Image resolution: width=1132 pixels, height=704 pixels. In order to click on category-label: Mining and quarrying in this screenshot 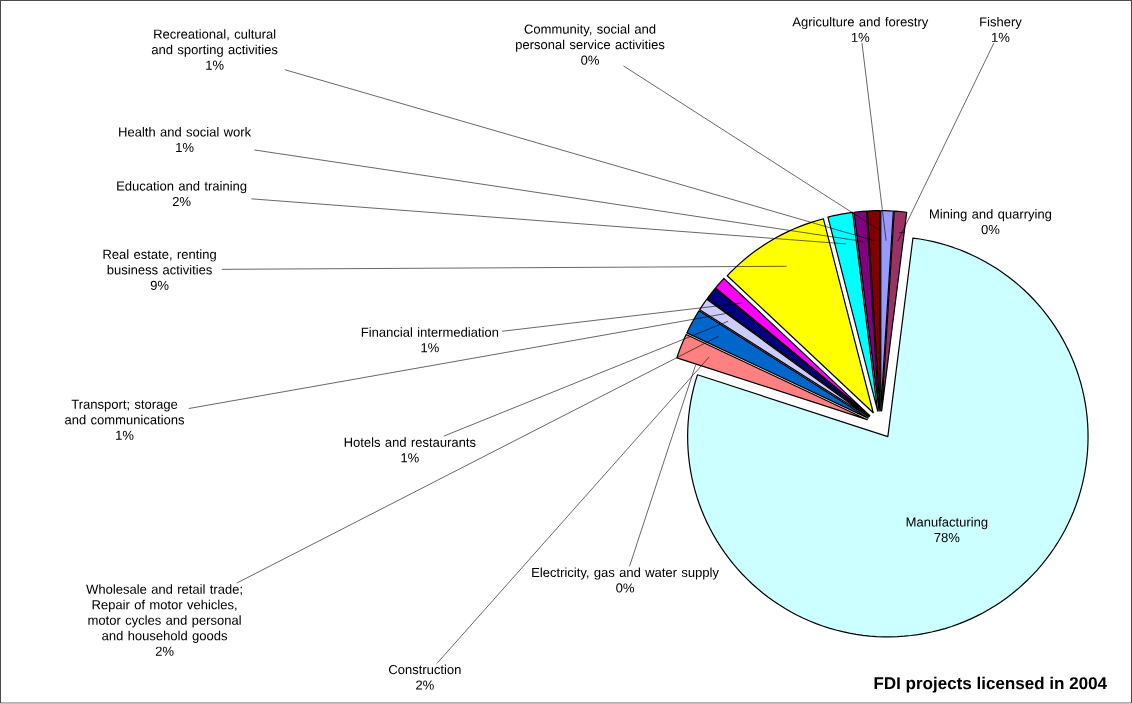, I will do `click(991, 215)`.